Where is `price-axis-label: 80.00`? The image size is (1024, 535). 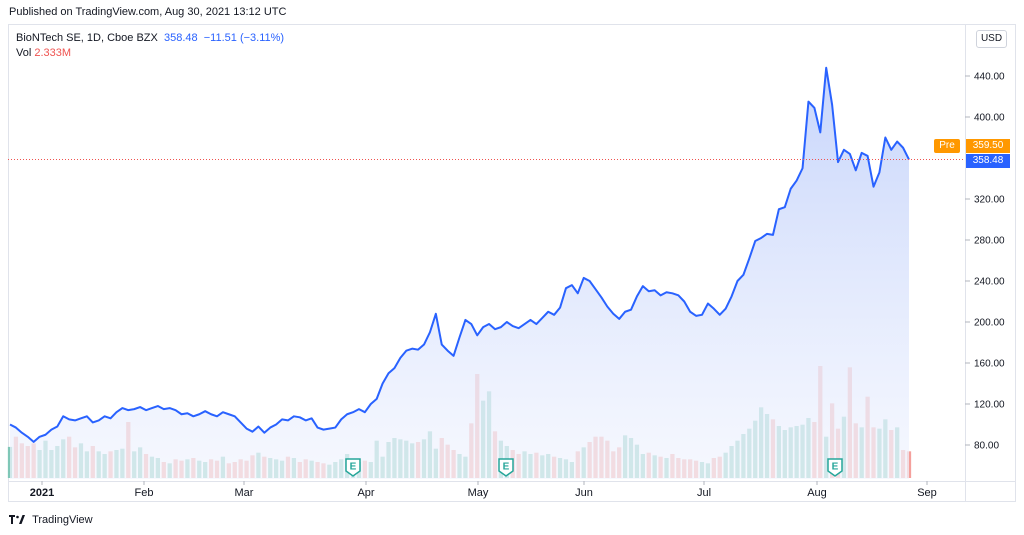
price-axis-label: 80.00 is located at coordinates (986, 446).